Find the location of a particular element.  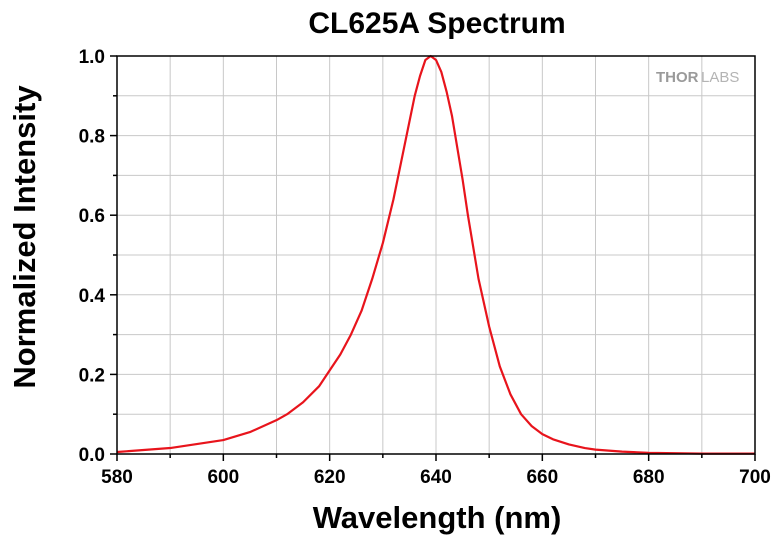

x-tick-label: 640 is located at coordinates (436, 477).